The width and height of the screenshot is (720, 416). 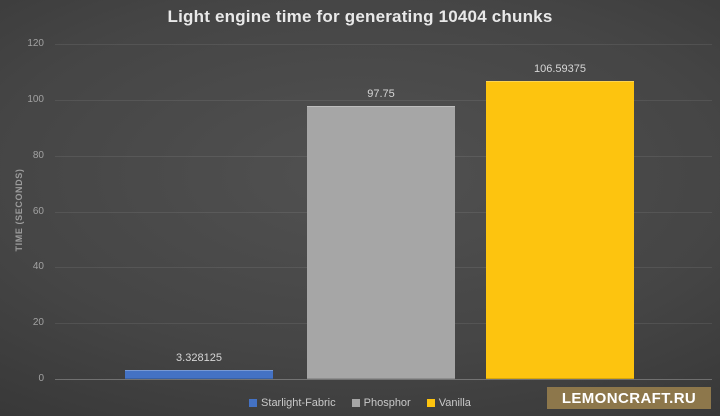 What do you see at coordinates (38, 267) in the screenshot?
I see `y-tick-40: 40` at bounding box center [38, 267].